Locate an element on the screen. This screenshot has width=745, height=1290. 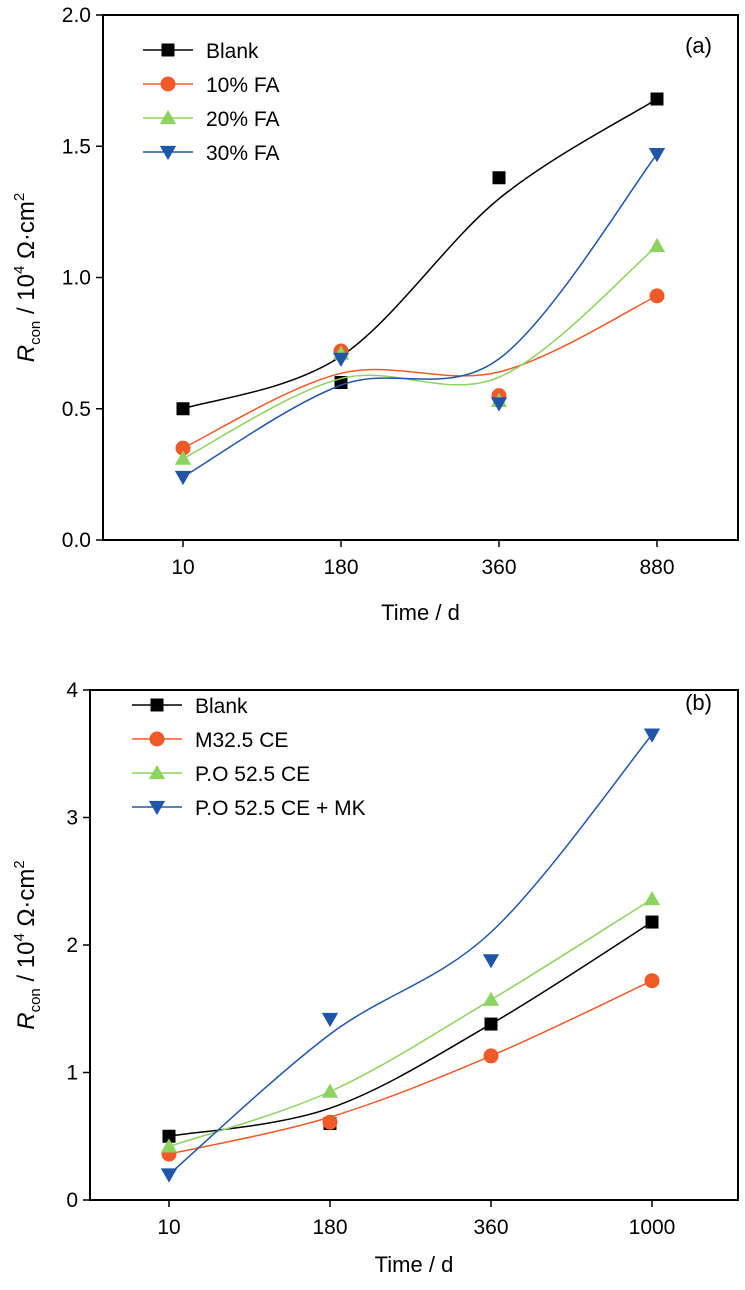
y-tick-label: 2.0 is located at coordinates (76, 15).